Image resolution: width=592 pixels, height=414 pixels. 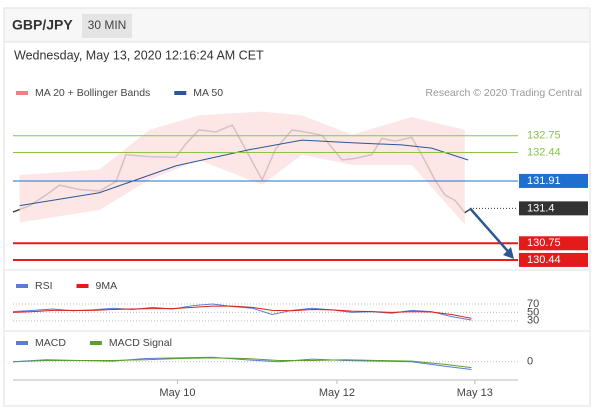 What do you see at coordinates (541, 208) in the screenshot?
I see `level-label: 131.4` at bounding box center [541, 208].